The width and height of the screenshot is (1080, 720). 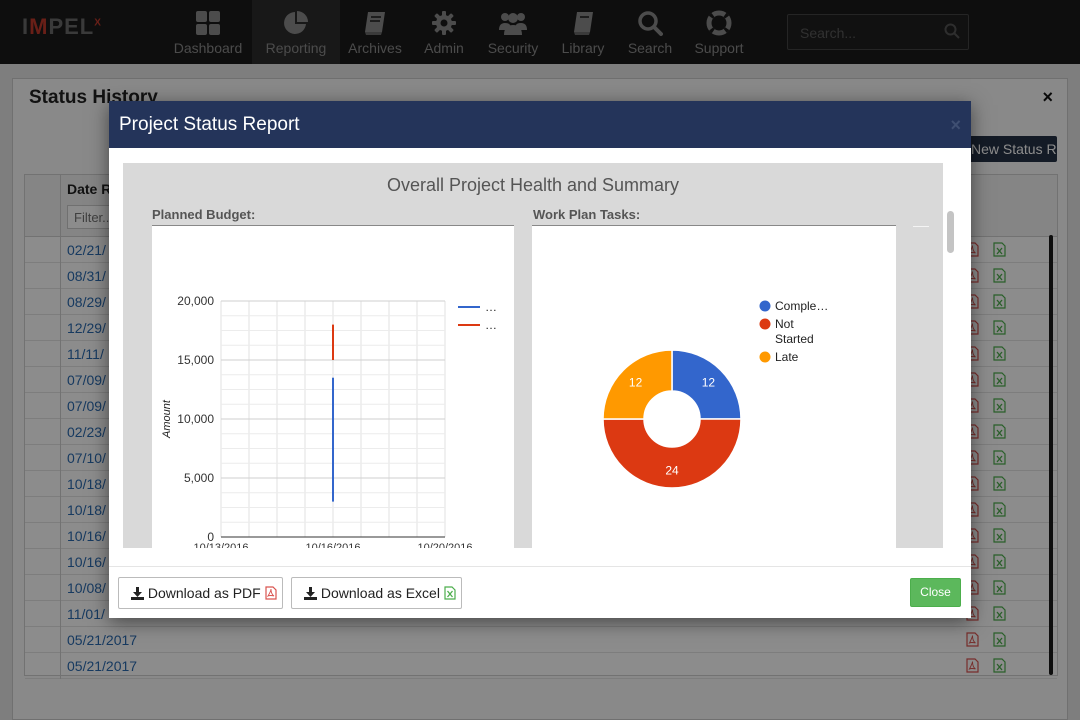 What do you see at coordinates (870, 33) in the screenshot?
I see `search-input` at bounding box center [870, 33].